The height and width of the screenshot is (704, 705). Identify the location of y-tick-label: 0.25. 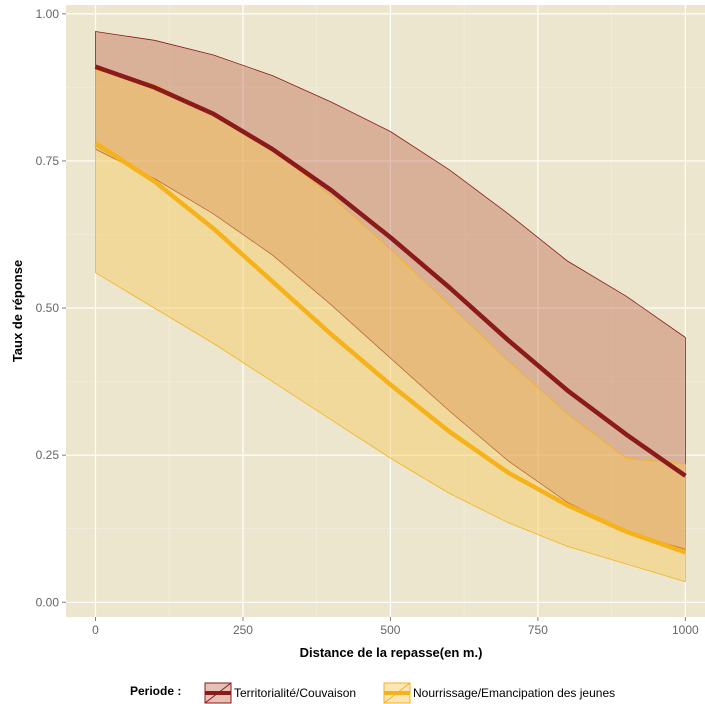
(48, 455).